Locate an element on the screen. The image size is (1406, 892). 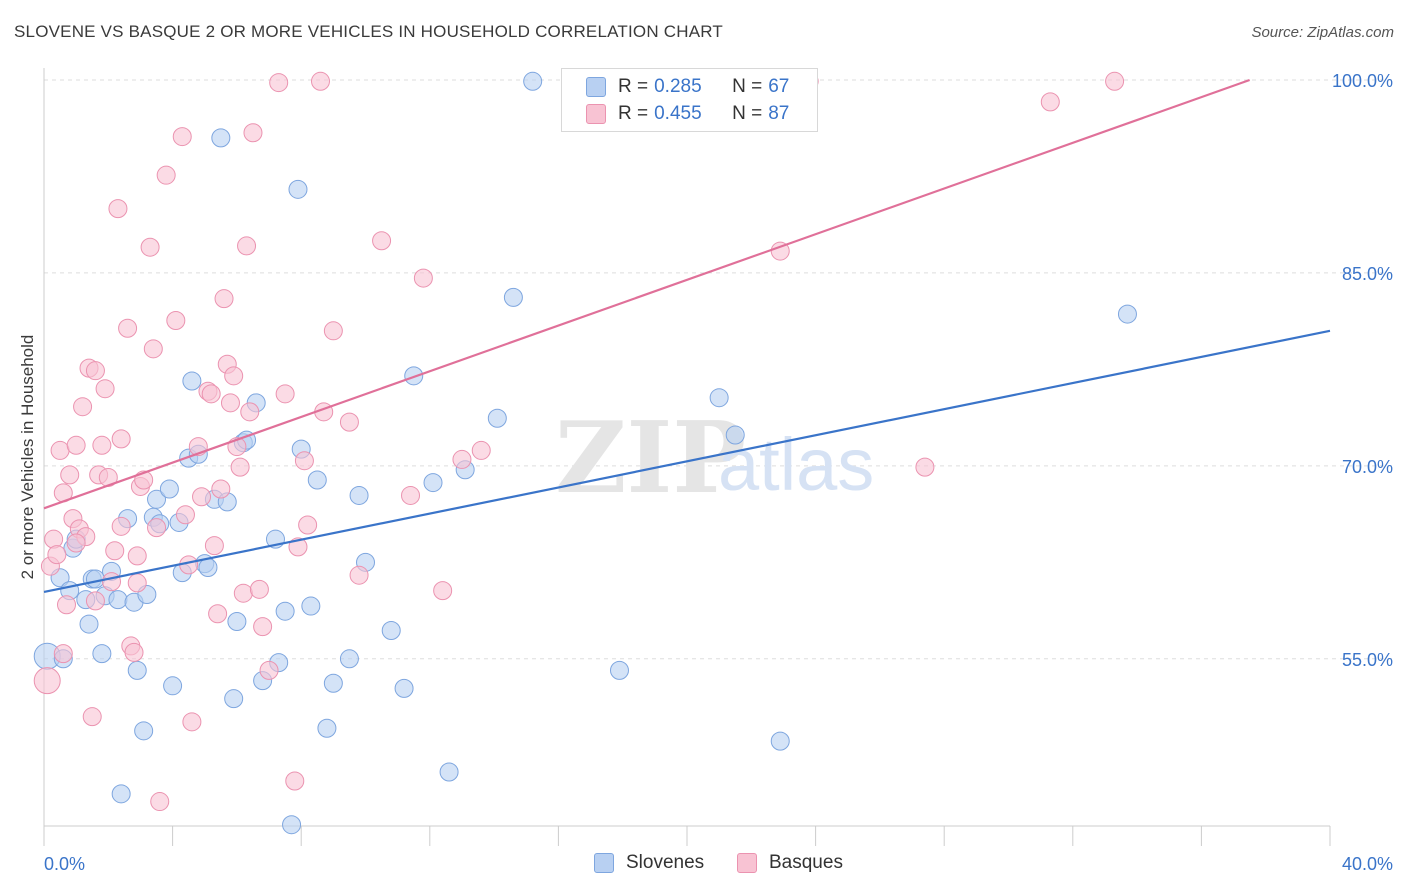
n-value: 87 is located at coordinates (779, 113).